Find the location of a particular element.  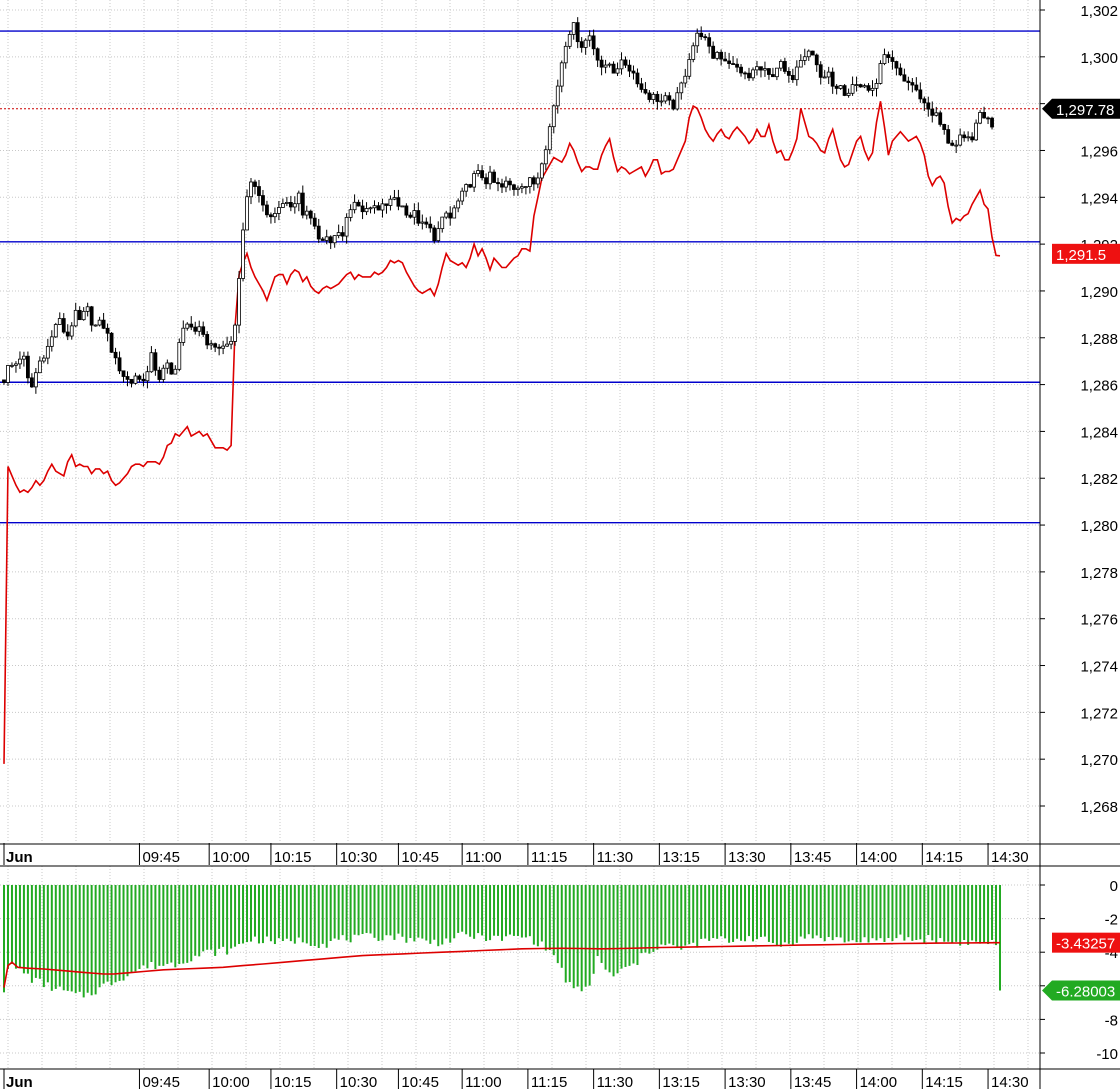

oscillator-x-axis-label: Jun is located at coordinates (19, 1081).